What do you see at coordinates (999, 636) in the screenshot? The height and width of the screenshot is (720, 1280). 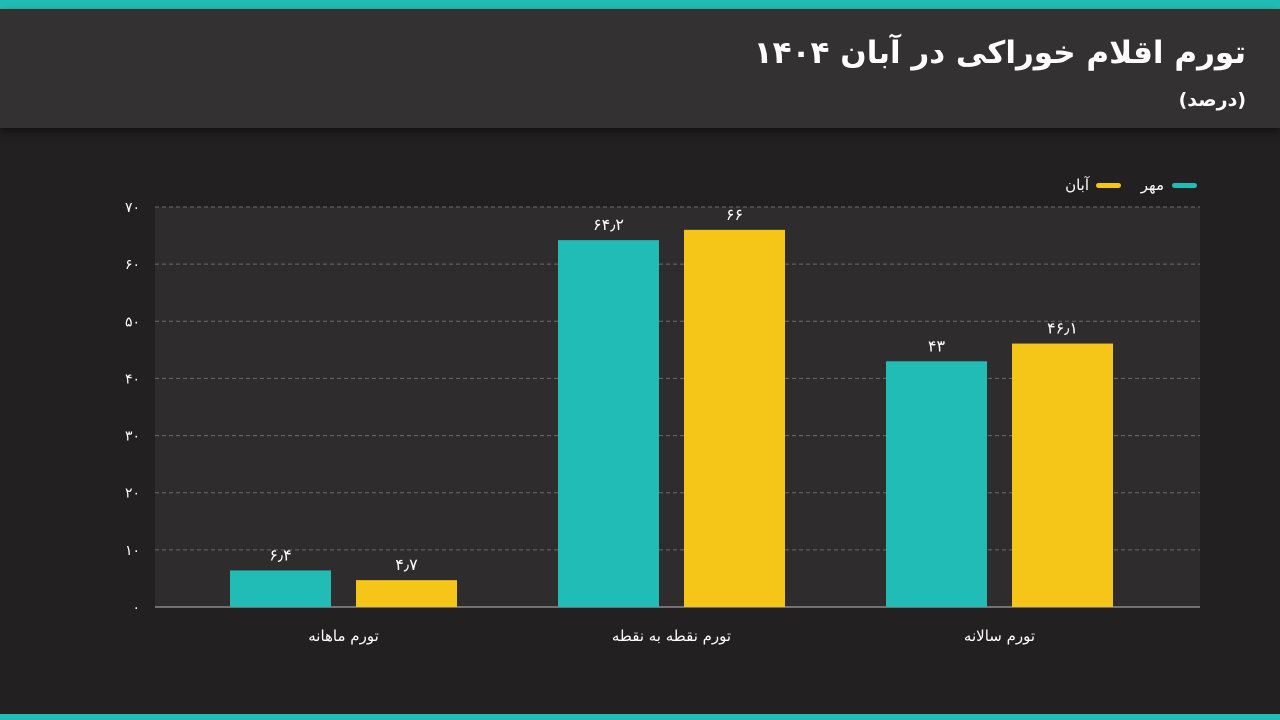 I see `category-label: تورم سالانه` at bounding box center [999, 636].